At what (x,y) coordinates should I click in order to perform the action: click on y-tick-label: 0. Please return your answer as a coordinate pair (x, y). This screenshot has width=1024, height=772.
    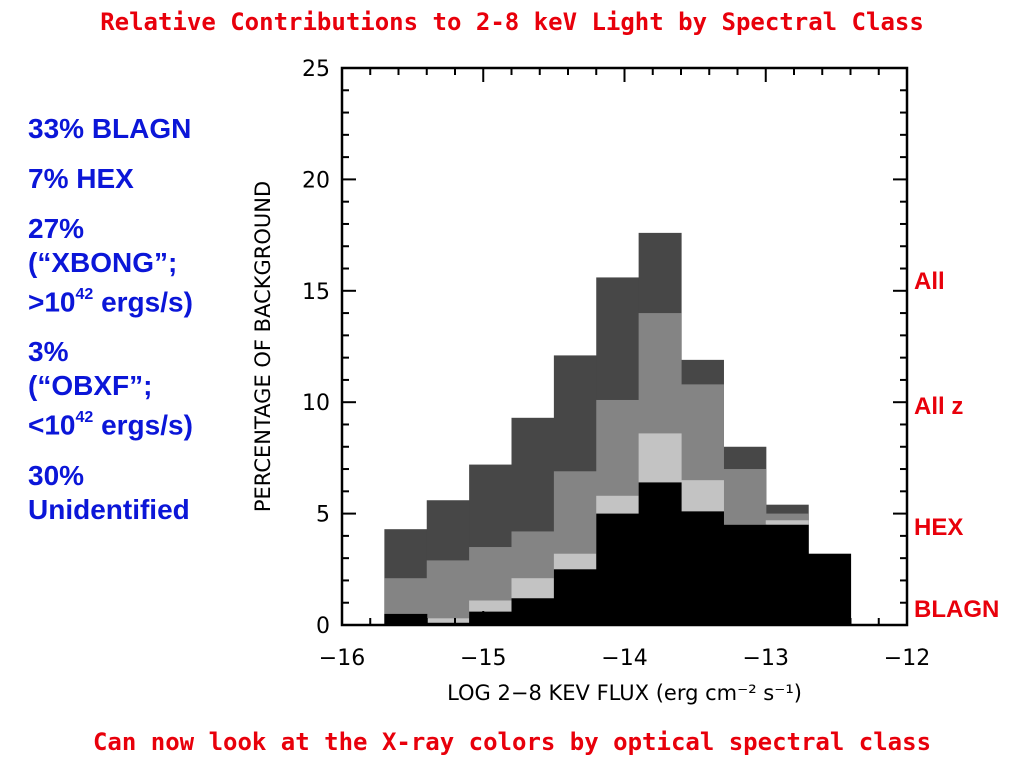
    Looking at the image, I should click on (323, 626).